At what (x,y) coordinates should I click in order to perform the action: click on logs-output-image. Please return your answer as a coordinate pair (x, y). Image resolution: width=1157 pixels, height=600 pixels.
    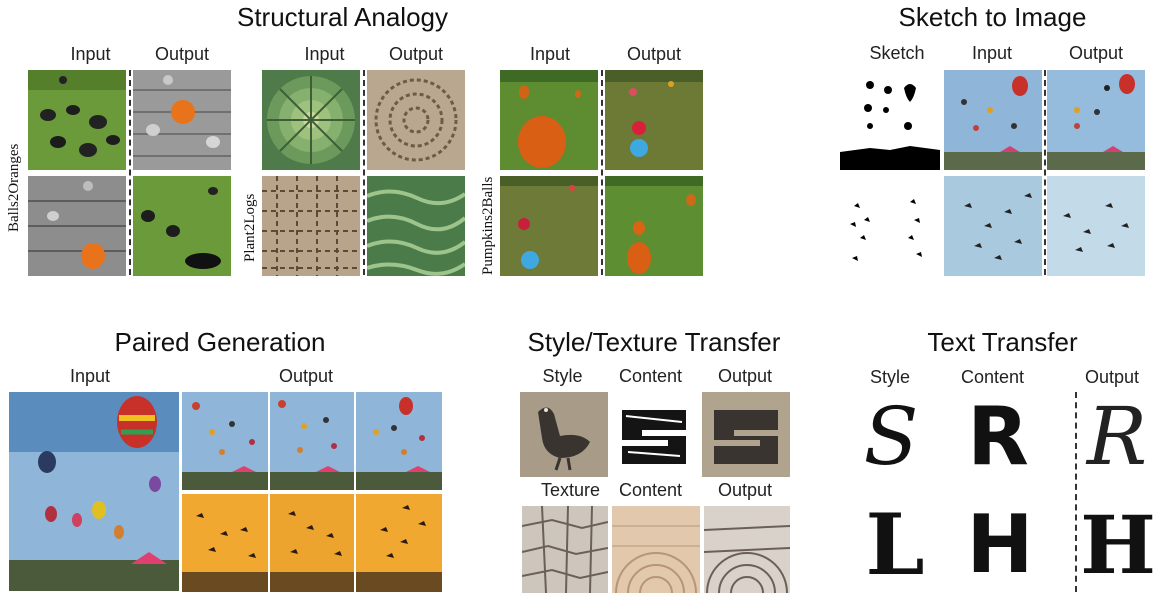
    Looking at the image, I should click on (416, 120).